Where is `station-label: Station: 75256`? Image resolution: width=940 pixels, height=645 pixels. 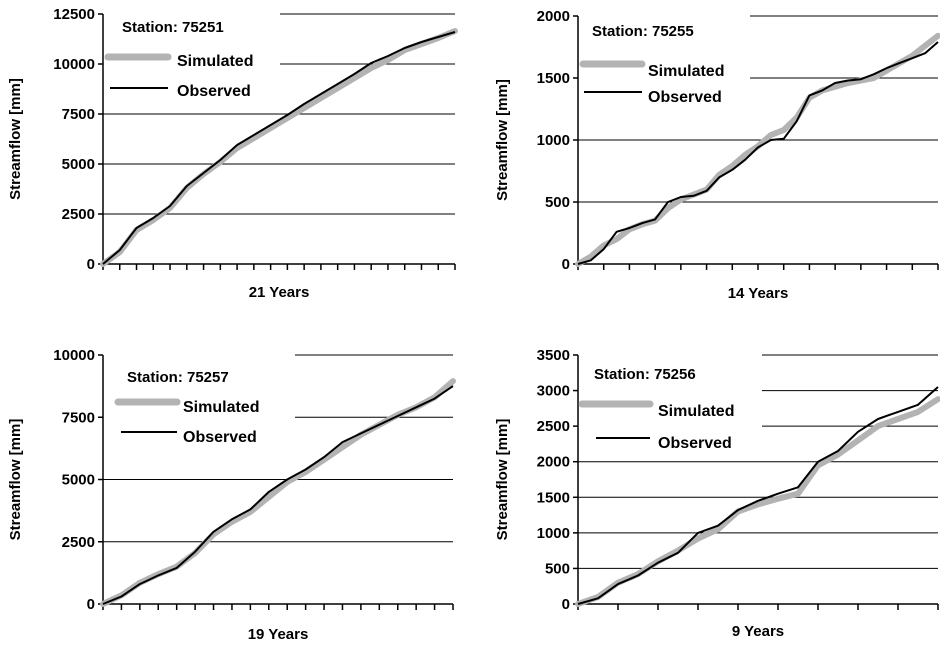 station-label: Station: 75256 is located at coordinates (645, 374).